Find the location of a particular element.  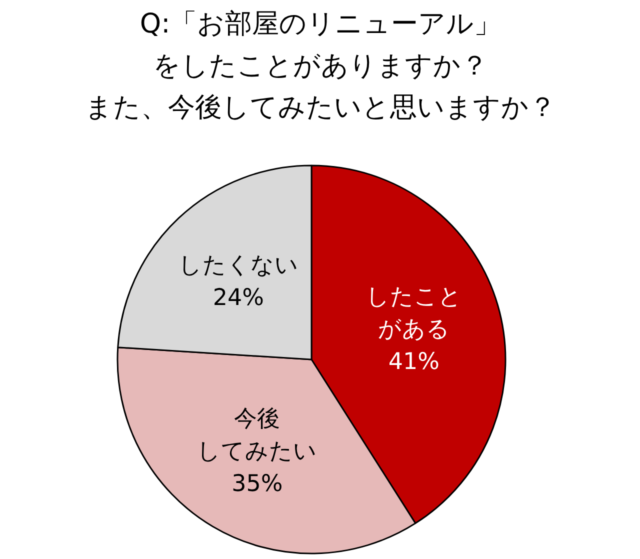

data-label: 41% is located at coordinates (414, 362).